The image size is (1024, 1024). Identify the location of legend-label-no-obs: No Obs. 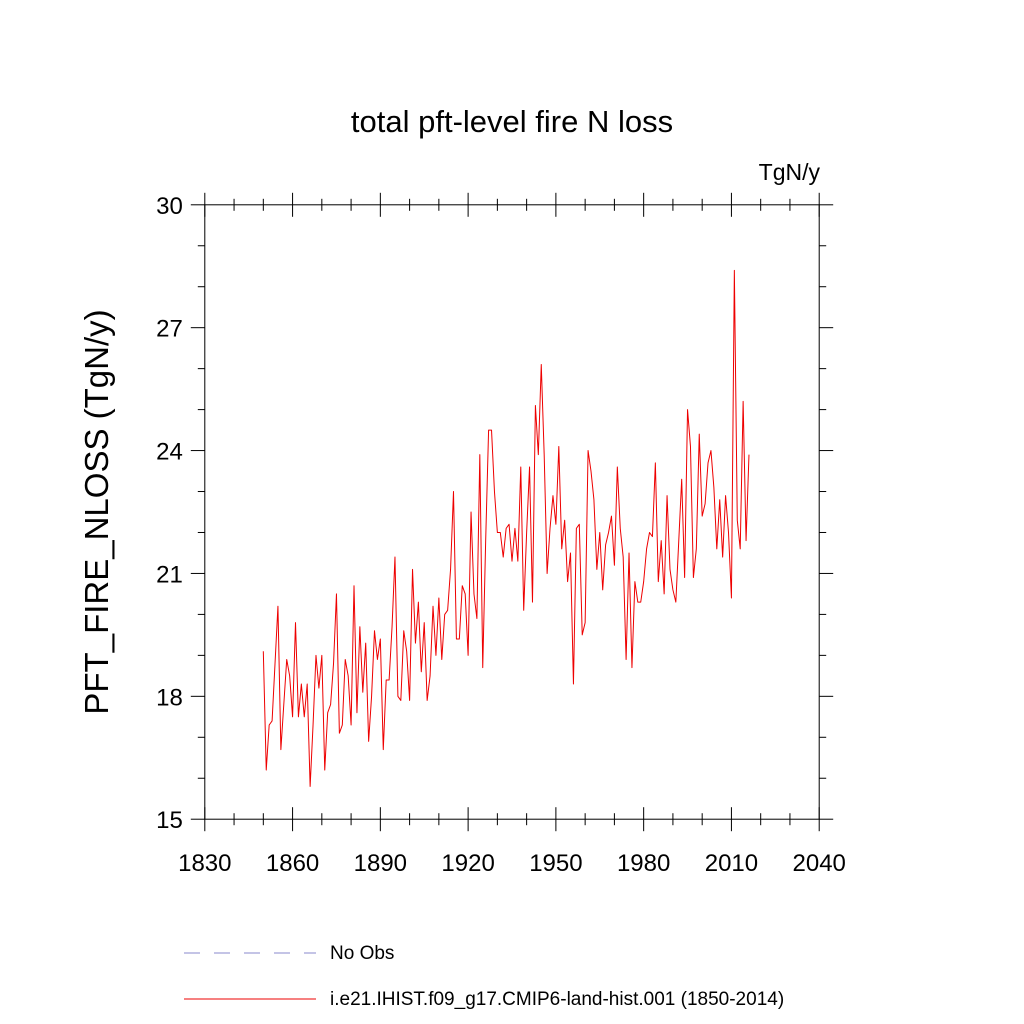
(362, 953).